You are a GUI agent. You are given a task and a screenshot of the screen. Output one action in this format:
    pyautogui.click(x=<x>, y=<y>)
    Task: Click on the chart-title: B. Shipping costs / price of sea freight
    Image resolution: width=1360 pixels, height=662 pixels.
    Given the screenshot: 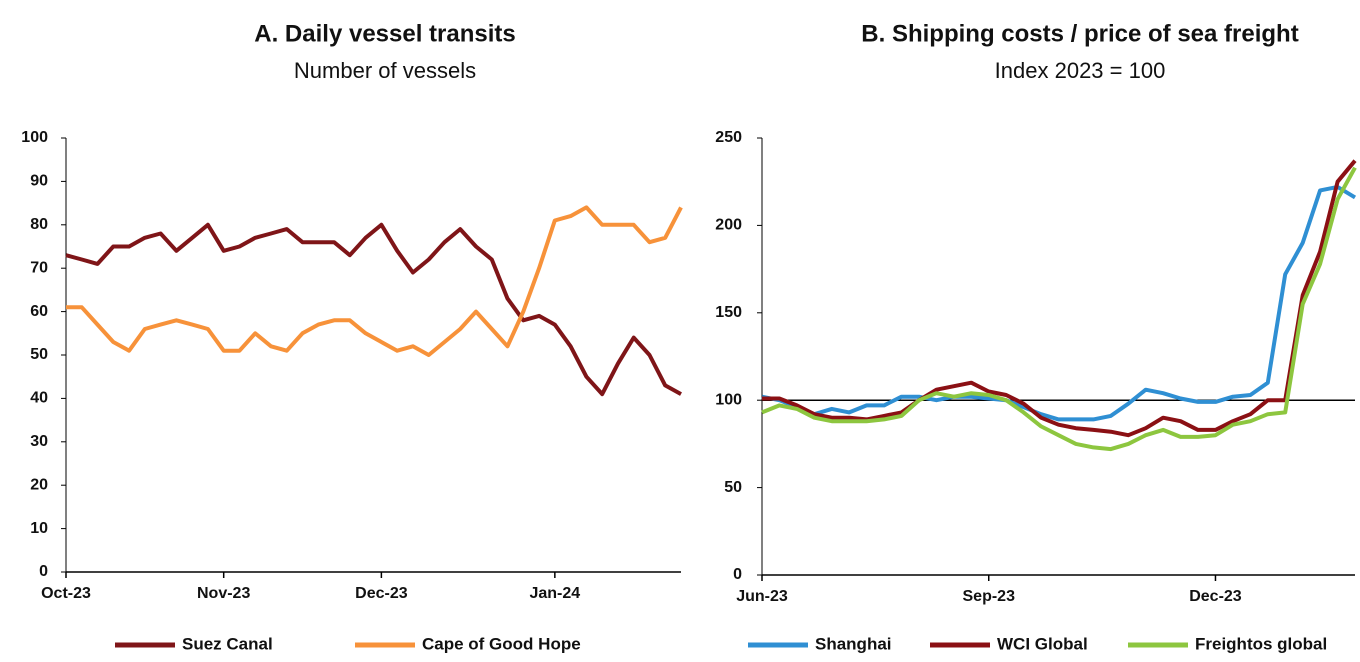 What is the action you would take?
    pyautogui.click(x=1079, y=33)
    